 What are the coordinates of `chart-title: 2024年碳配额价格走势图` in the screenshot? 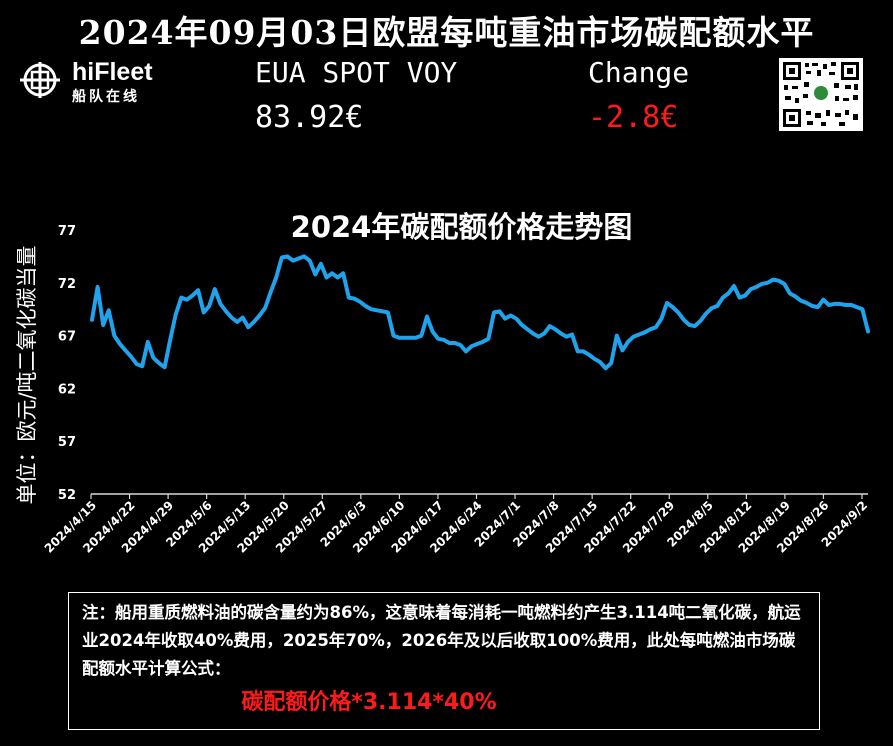 It's located at (461, 227).